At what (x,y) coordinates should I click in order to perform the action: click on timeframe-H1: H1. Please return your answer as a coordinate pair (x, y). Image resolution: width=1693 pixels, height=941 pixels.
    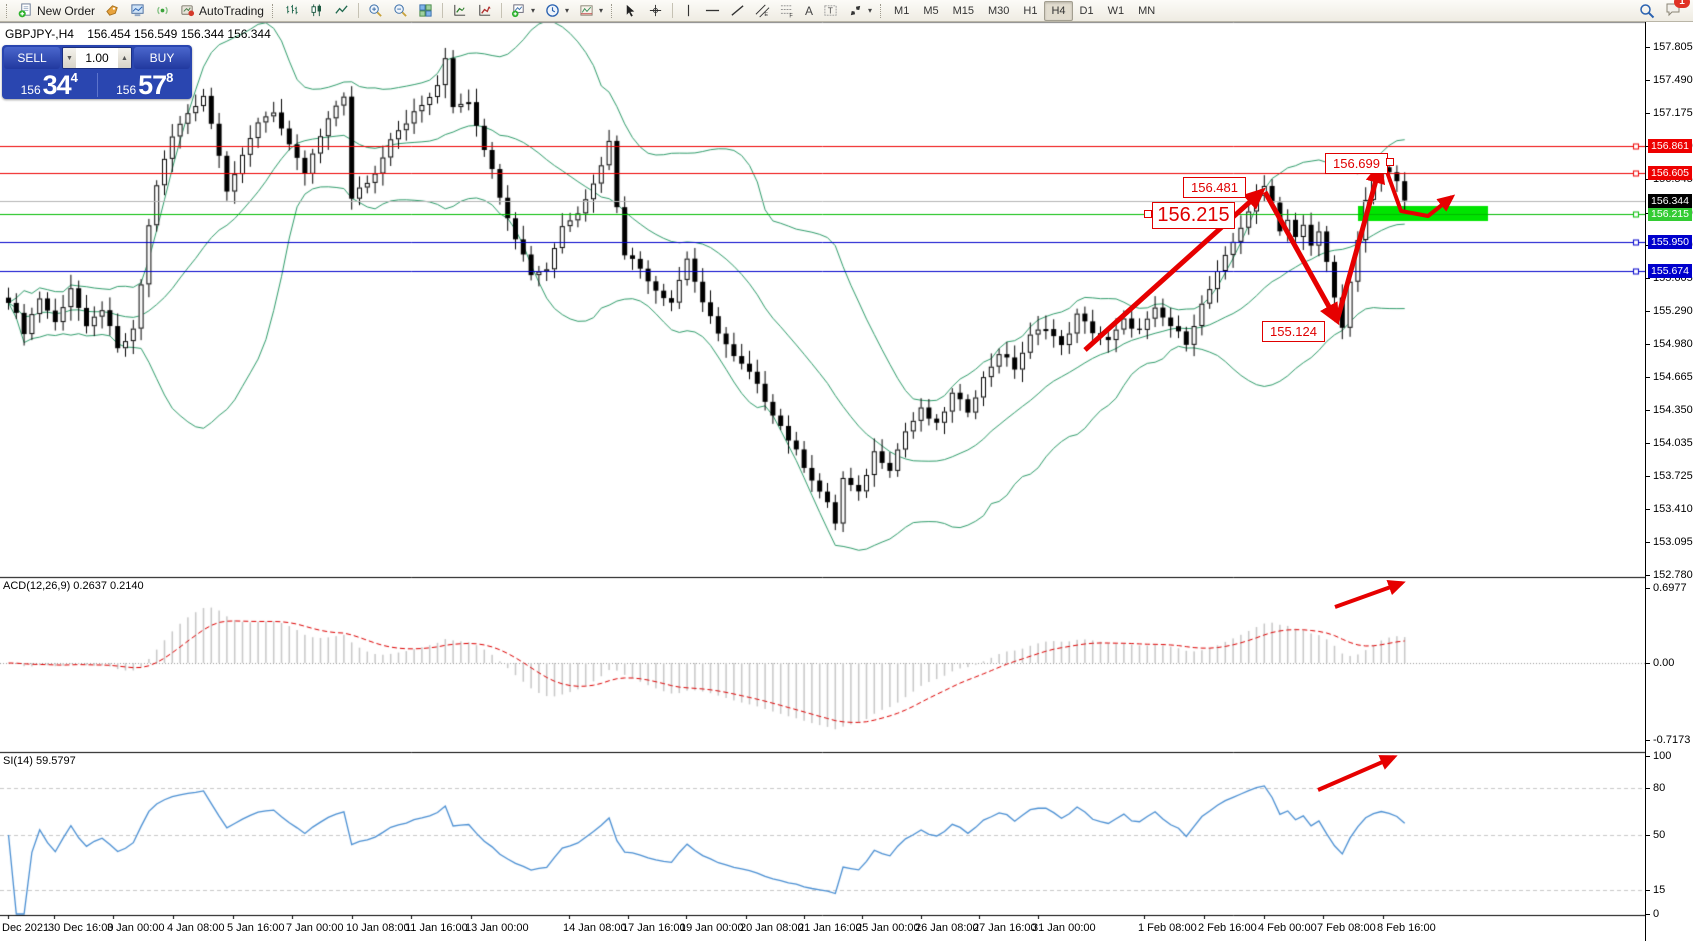
    Looking at the image, I should click on (1030, 10).